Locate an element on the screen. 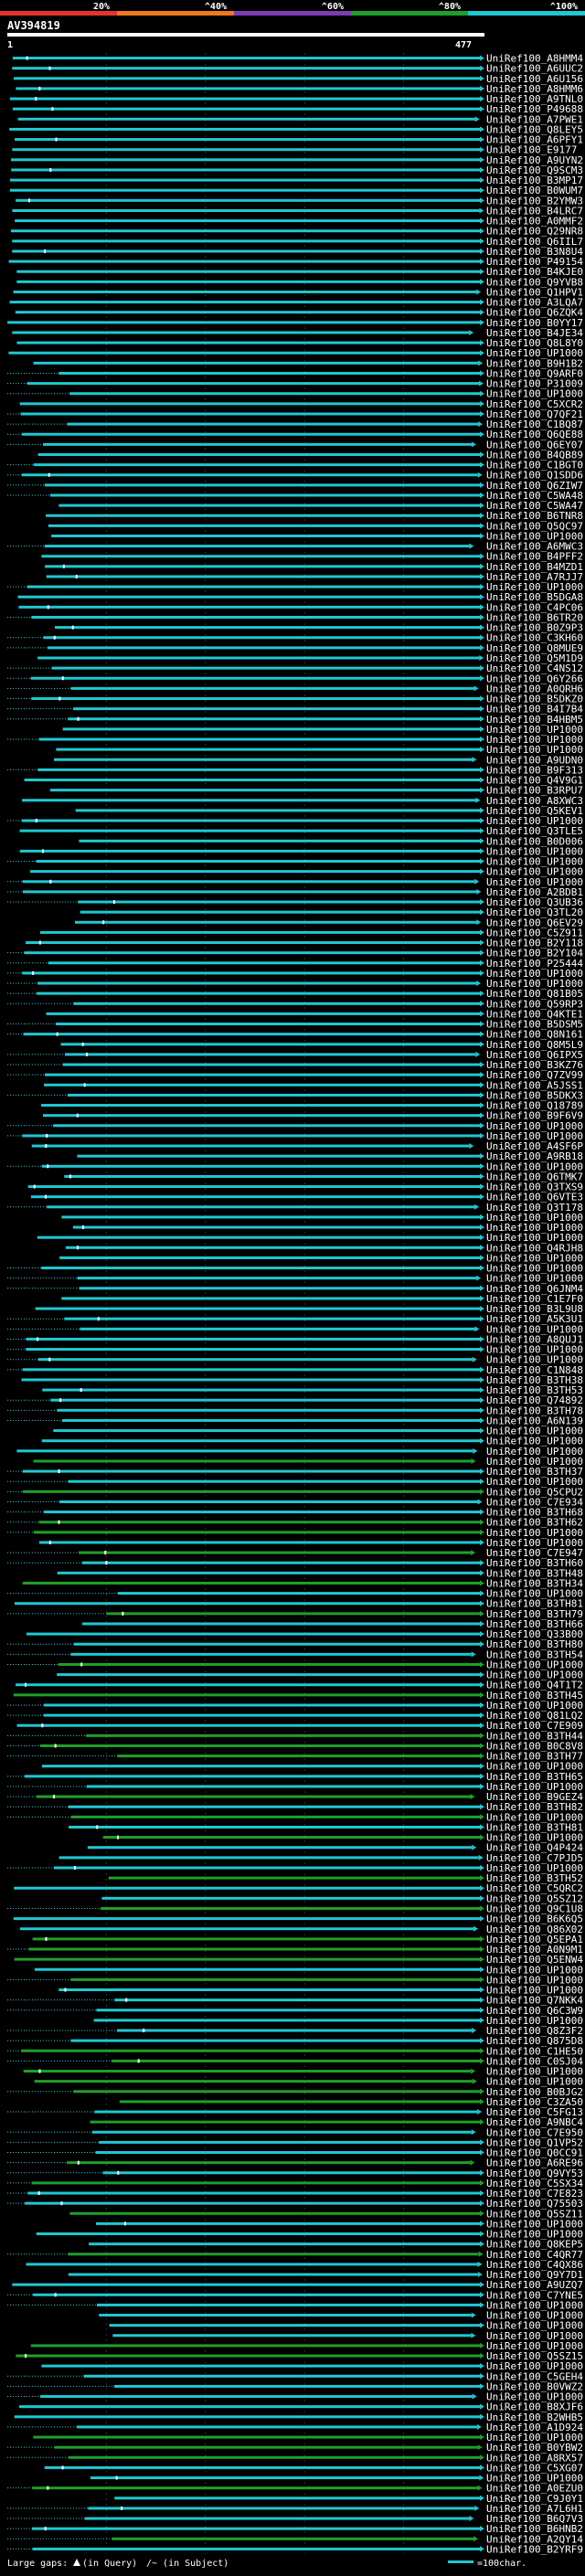 This screenshot has width=585, height=2576. hit-label: UniRef100_A8RX57 is located at coordinates (535, 2458).